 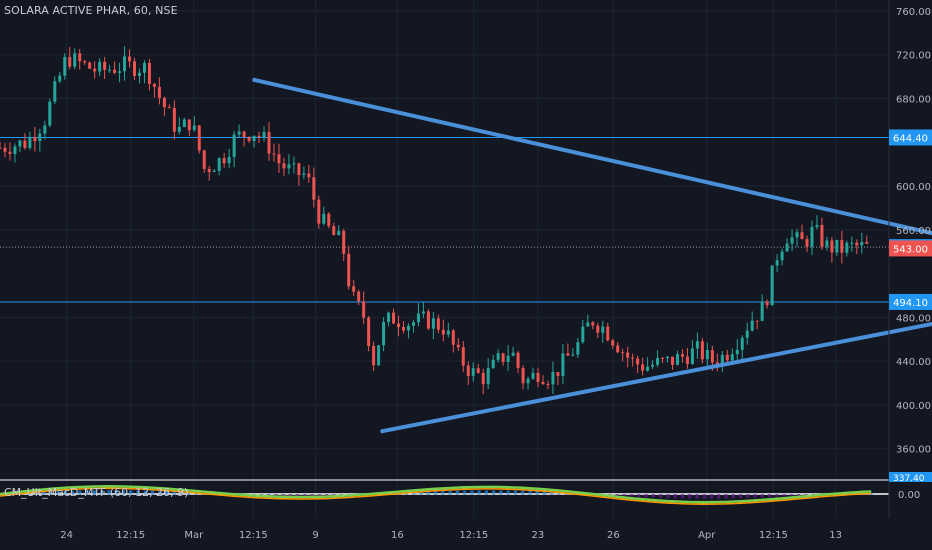 I want to click on price-label-box, so click(x=910, y=248).